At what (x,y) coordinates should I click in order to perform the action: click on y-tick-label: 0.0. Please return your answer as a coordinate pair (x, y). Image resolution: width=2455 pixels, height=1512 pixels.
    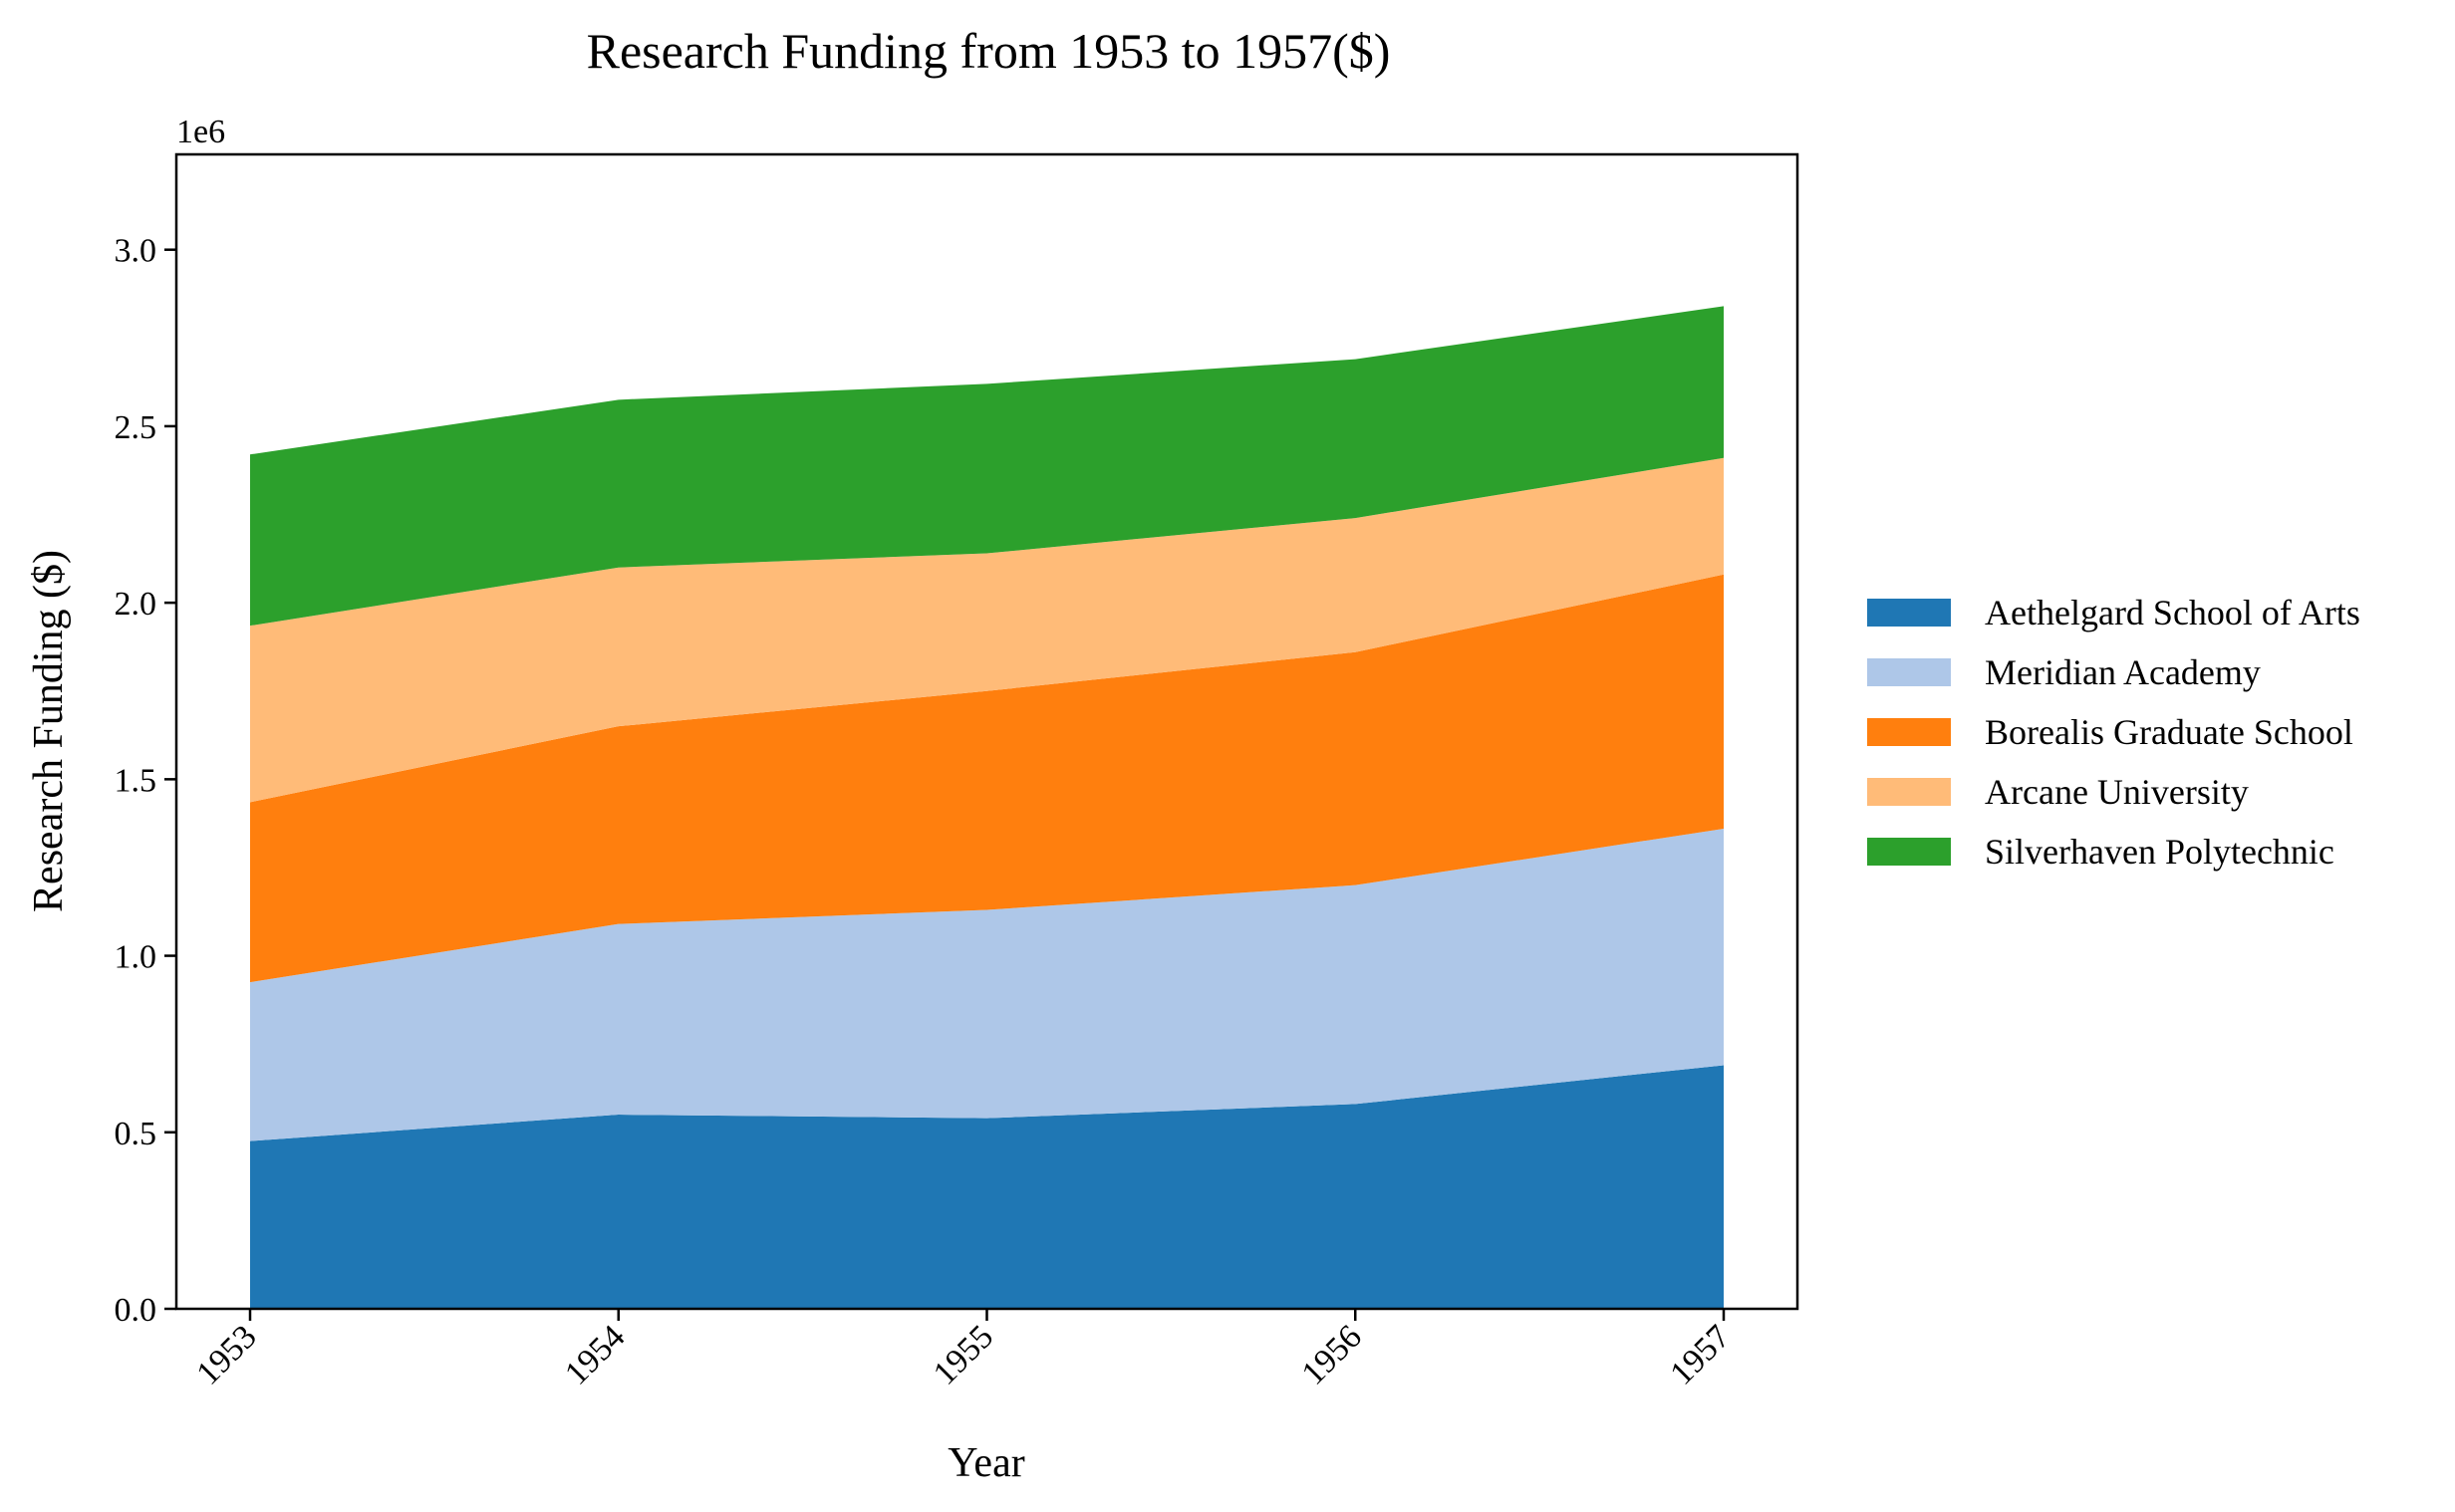
    Looking at the image, I should click on (136, 1310).